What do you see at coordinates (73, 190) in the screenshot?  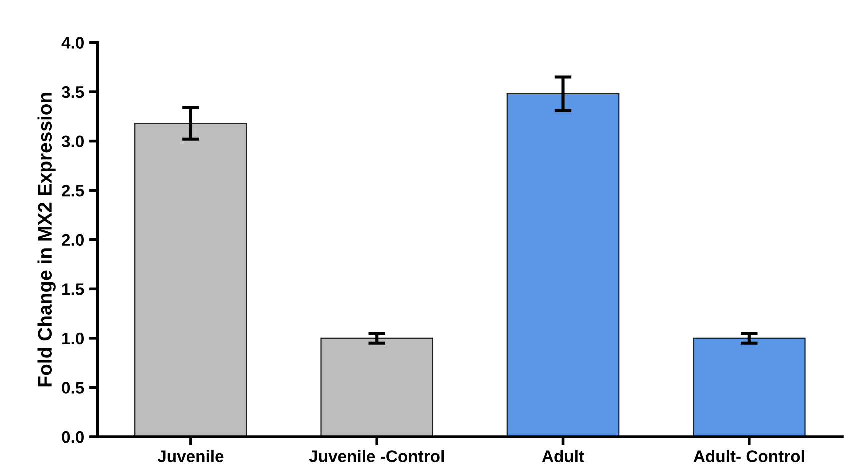 I see `y-tick-label: 2.5` at bounding box center [73, 190].